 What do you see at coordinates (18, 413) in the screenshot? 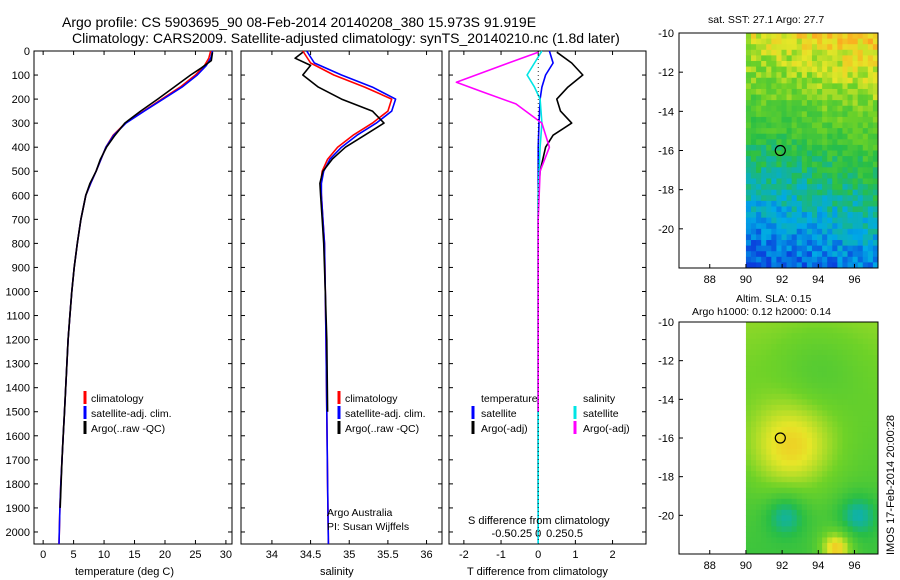
I see `y-tick-label: 1500` at bounding box center [18, 413].